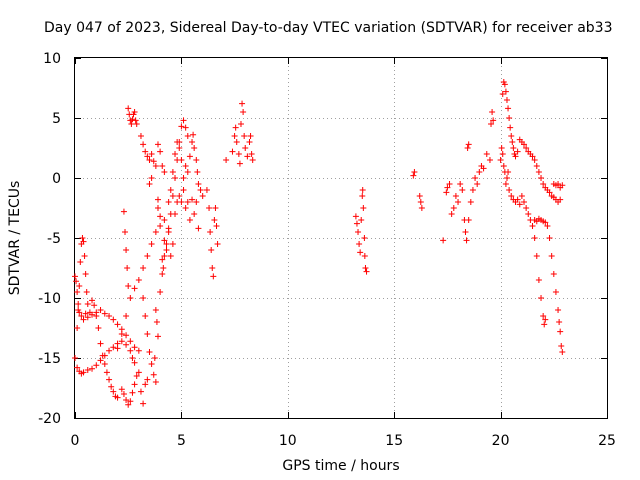  Describe the element at coordinates (361, 231) in the screenshot. I see `series-b1` at that location.